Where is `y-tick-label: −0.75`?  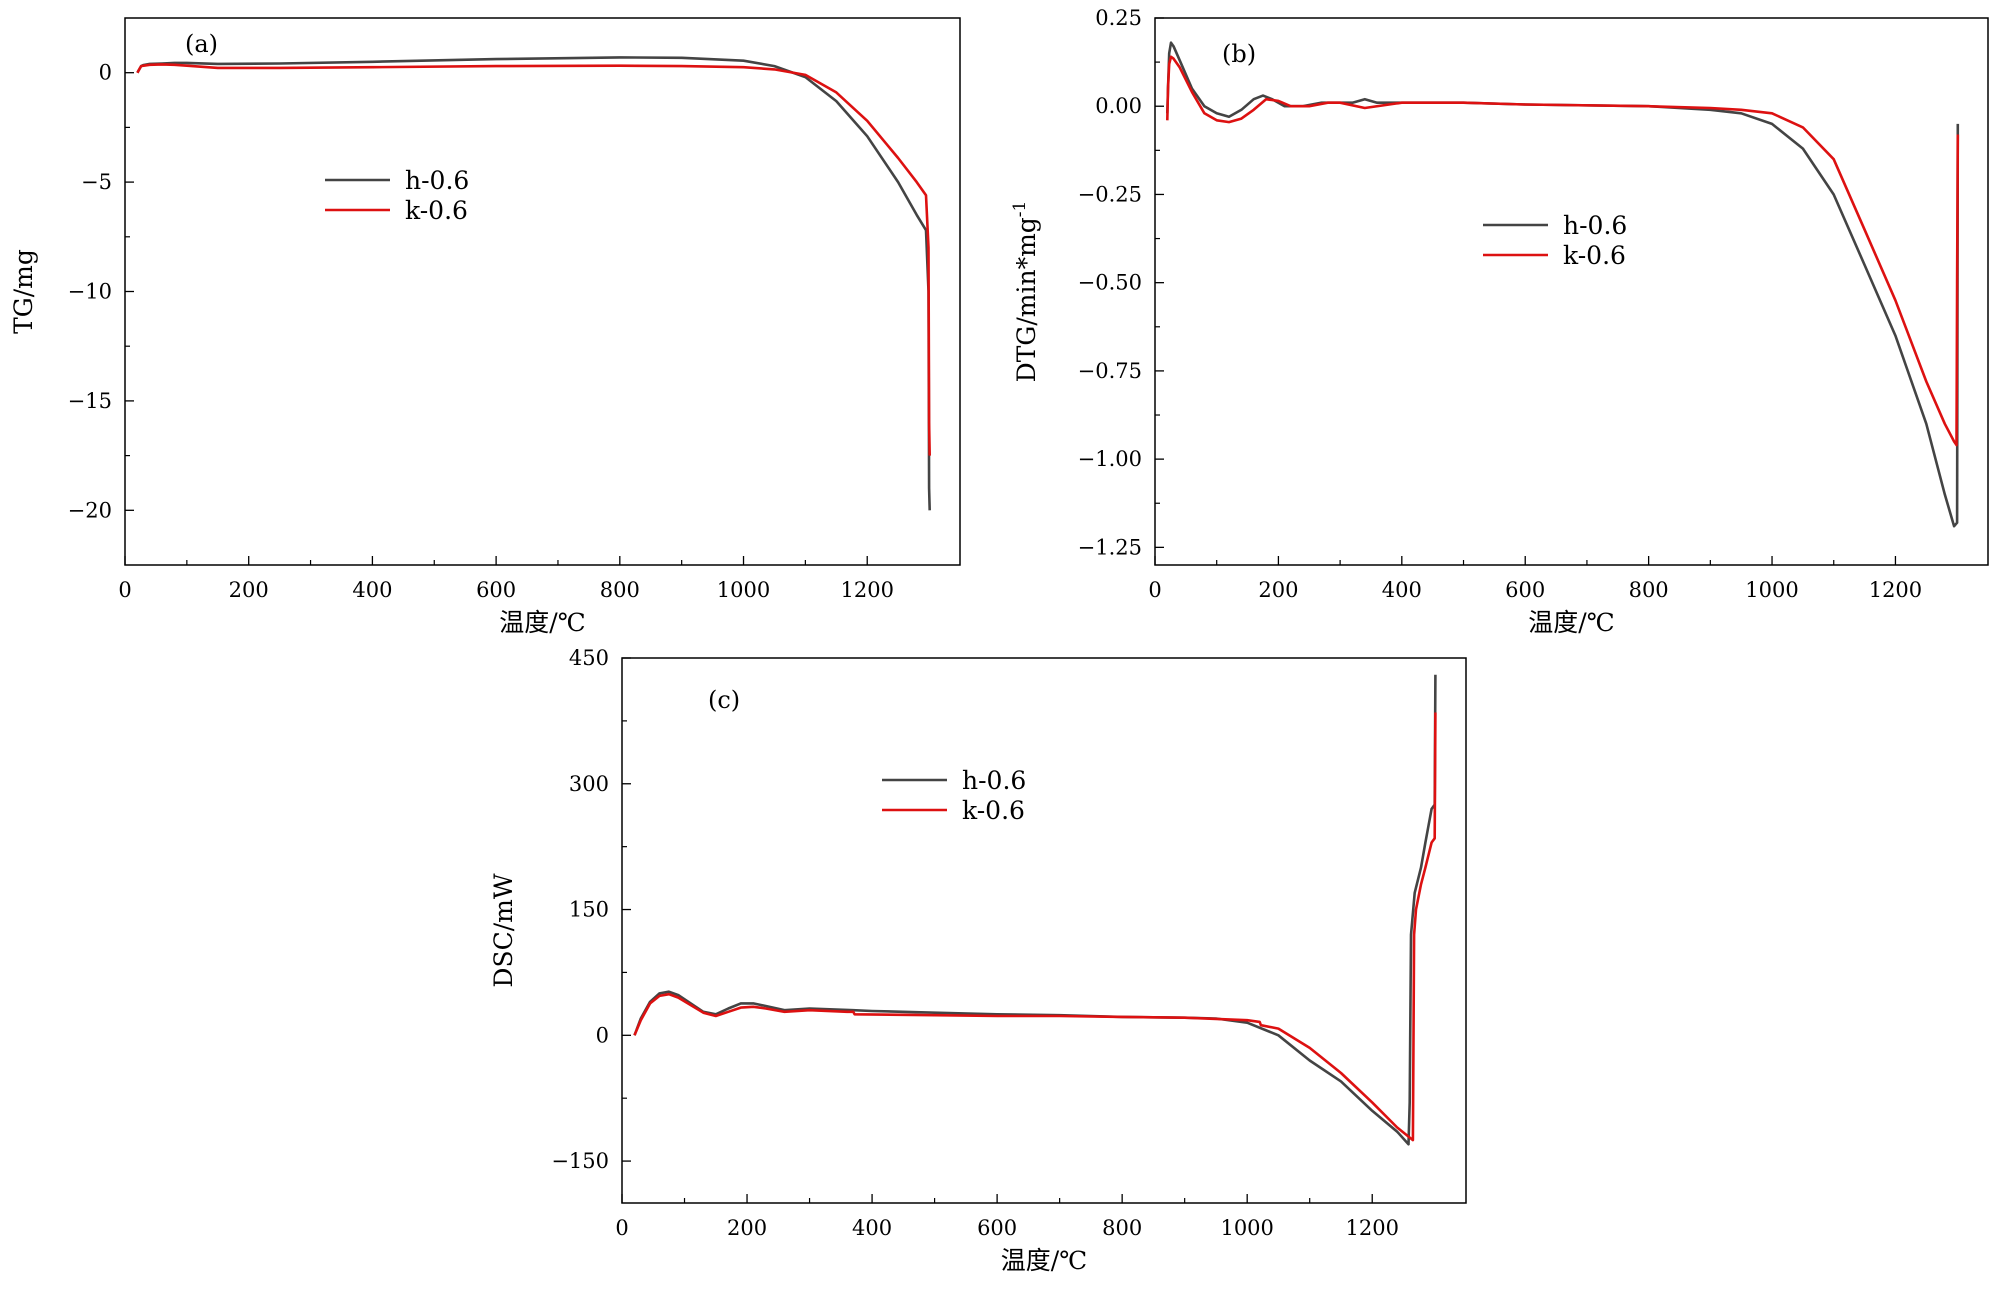 y-tick-label: −0.75 is located at coordinates (1110, 371).